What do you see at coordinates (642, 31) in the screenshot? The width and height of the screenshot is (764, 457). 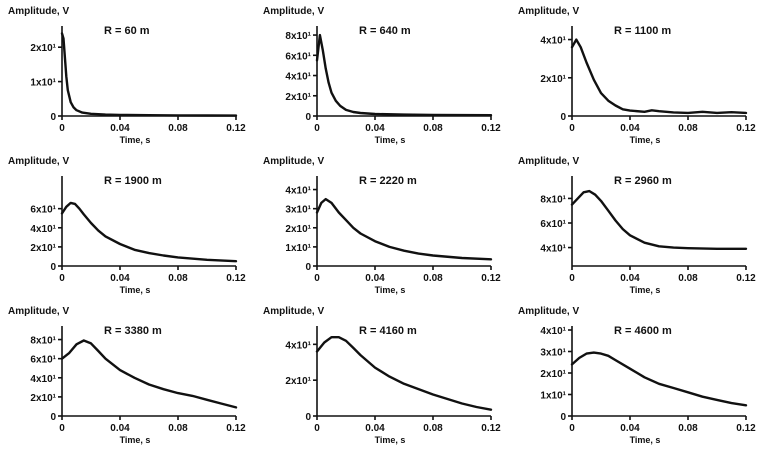 I see `range-annotation: R = 1100 m` at bounding box center [642, 31].